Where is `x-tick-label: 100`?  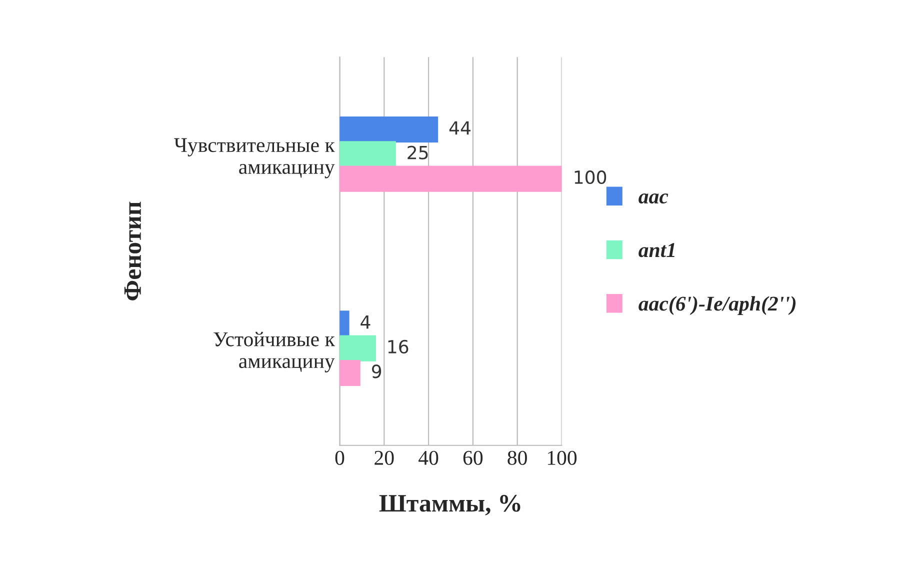 x-tick-label: 100 is located at coordinates (562, 457).